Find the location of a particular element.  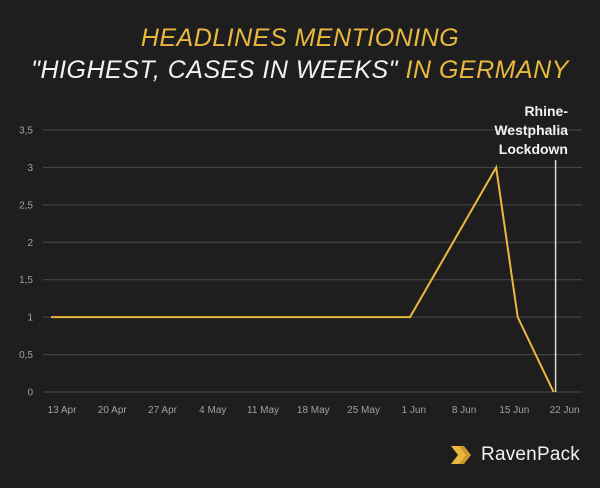

x-tick-label: 13 Apr is located at coordinates (63, 410).